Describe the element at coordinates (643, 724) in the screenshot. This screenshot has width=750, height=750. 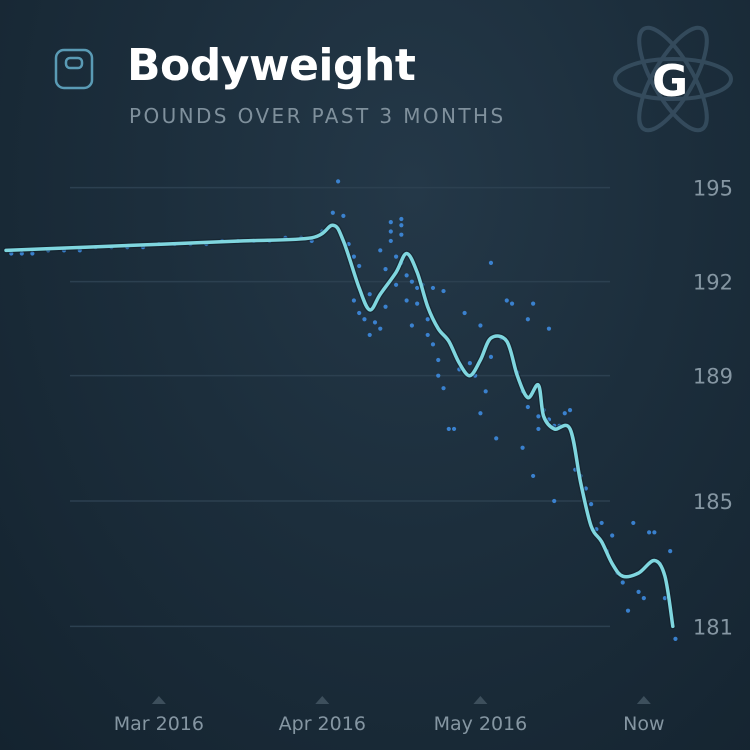
I see `x-tick-label: Now` at that location.